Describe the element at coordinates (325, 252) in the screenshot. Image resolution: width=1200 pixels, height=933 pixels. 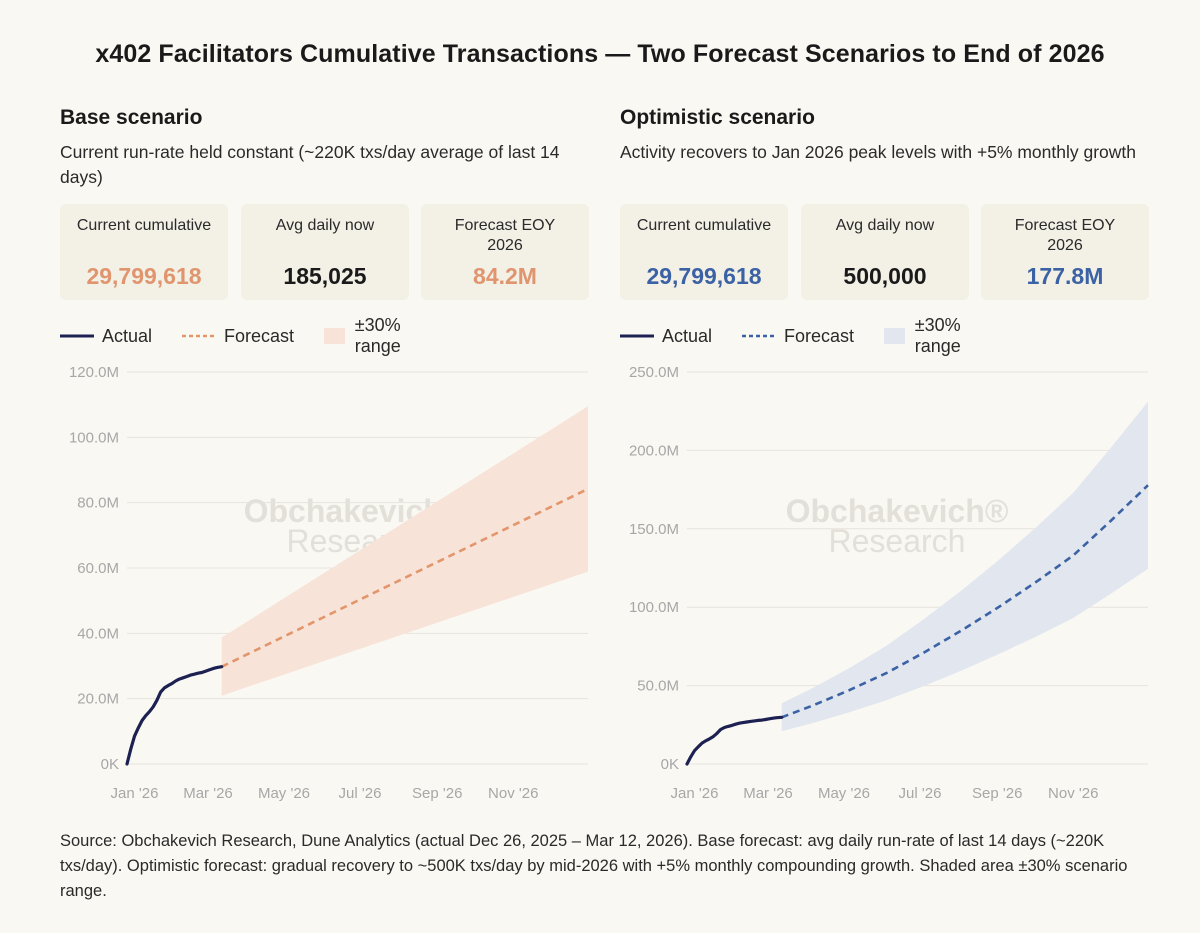
I see `stat-card-avg-daily: Avg daily now 185,025` at that location.